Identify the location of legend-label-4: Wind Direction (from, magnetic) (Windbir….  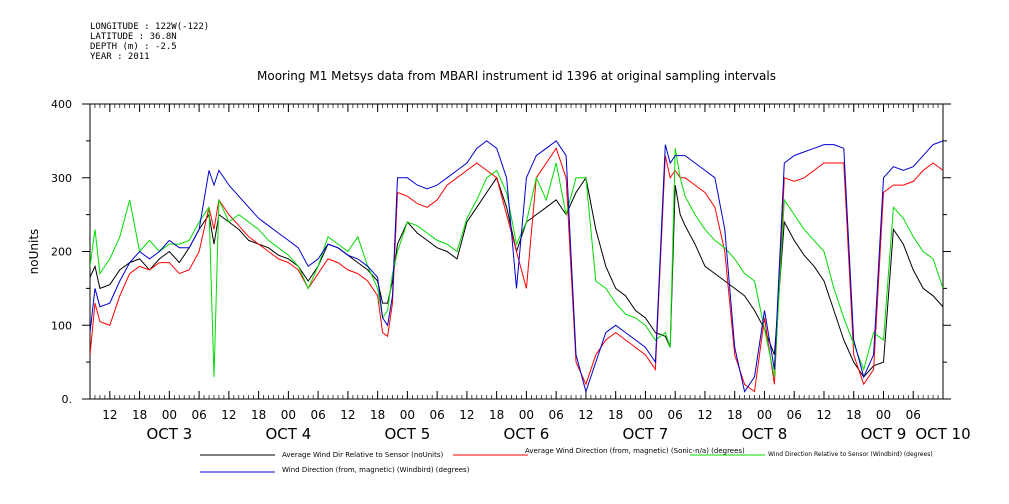
(376, 470).